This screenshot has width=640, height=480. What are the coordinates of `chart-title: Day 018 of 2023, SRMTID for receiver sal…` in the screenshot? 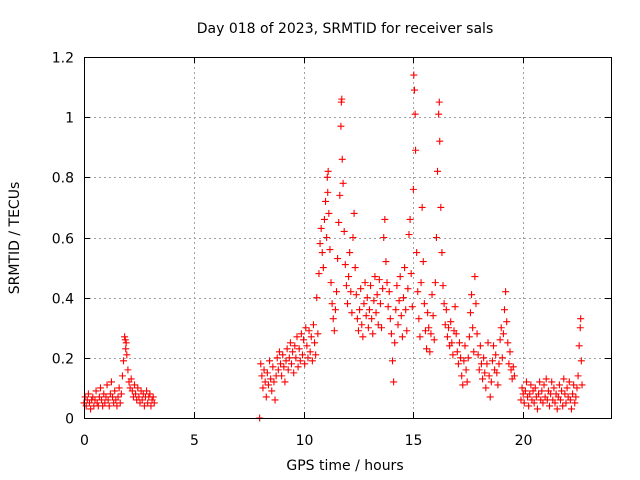 It's located at (345, 29).